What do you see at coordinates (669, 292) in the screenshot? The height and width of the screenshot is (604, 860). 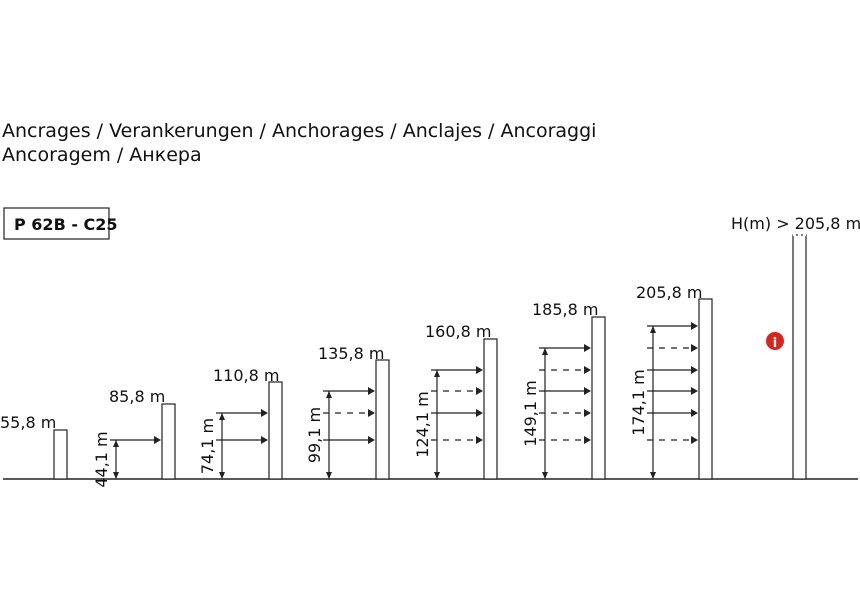 I see `mast-height: 205,8 m` at bounding box center [669, 292].